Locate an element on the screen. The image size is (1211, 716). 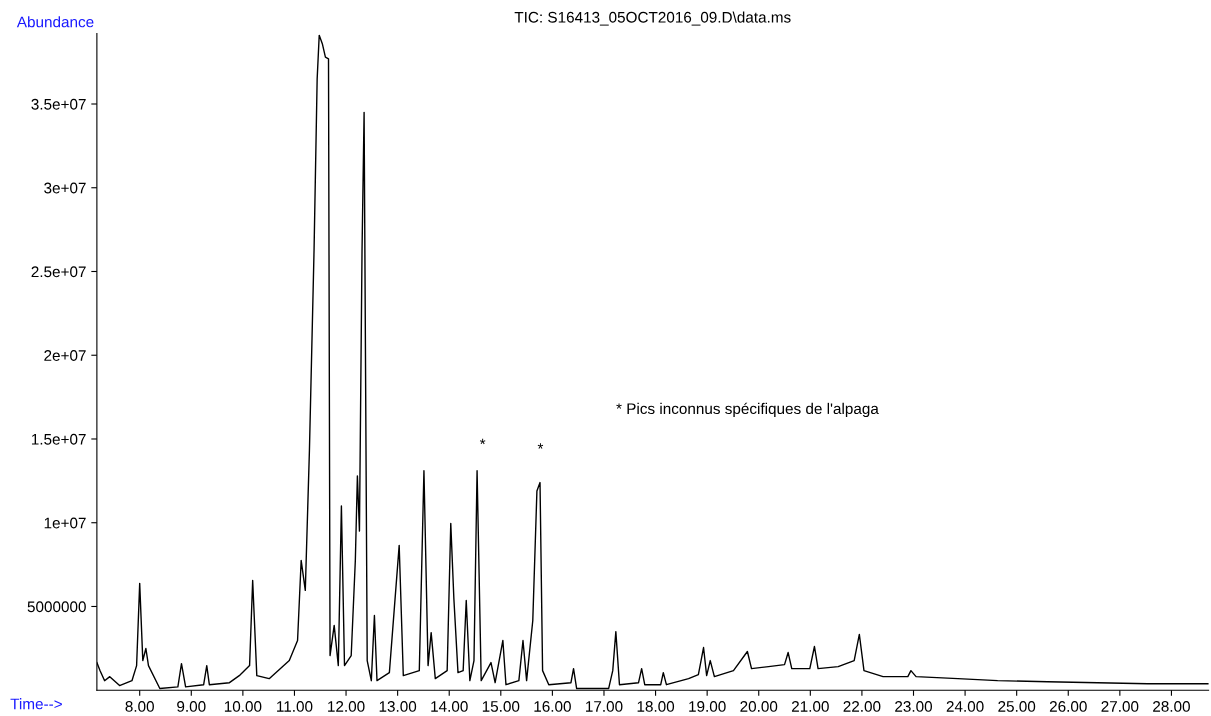
x-tick-label: 22.00 is located at coordinates (862, 706).